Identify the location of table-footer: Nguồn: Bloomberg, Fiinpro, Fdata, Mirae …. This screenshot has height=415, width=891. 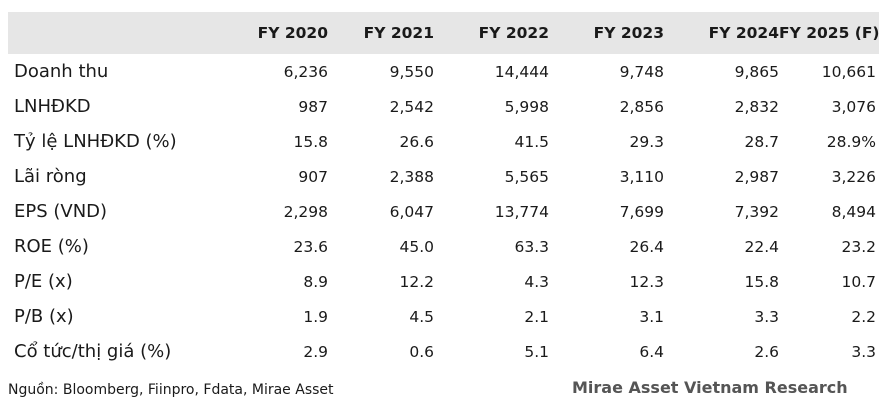
(443, 391).